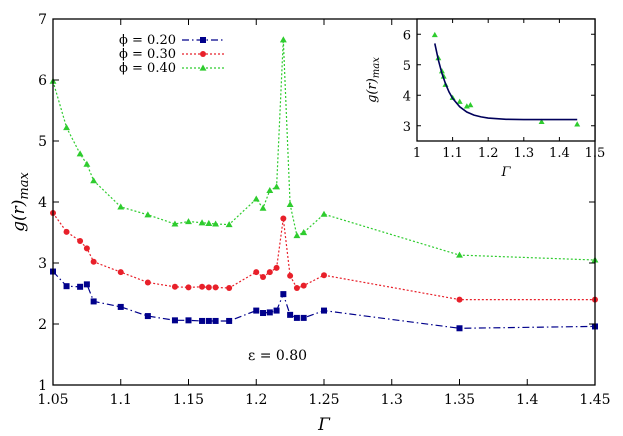  Describe the element at coordinates (324, 425) in the screenshot. I see `x-axis-label: Γ` at that location.